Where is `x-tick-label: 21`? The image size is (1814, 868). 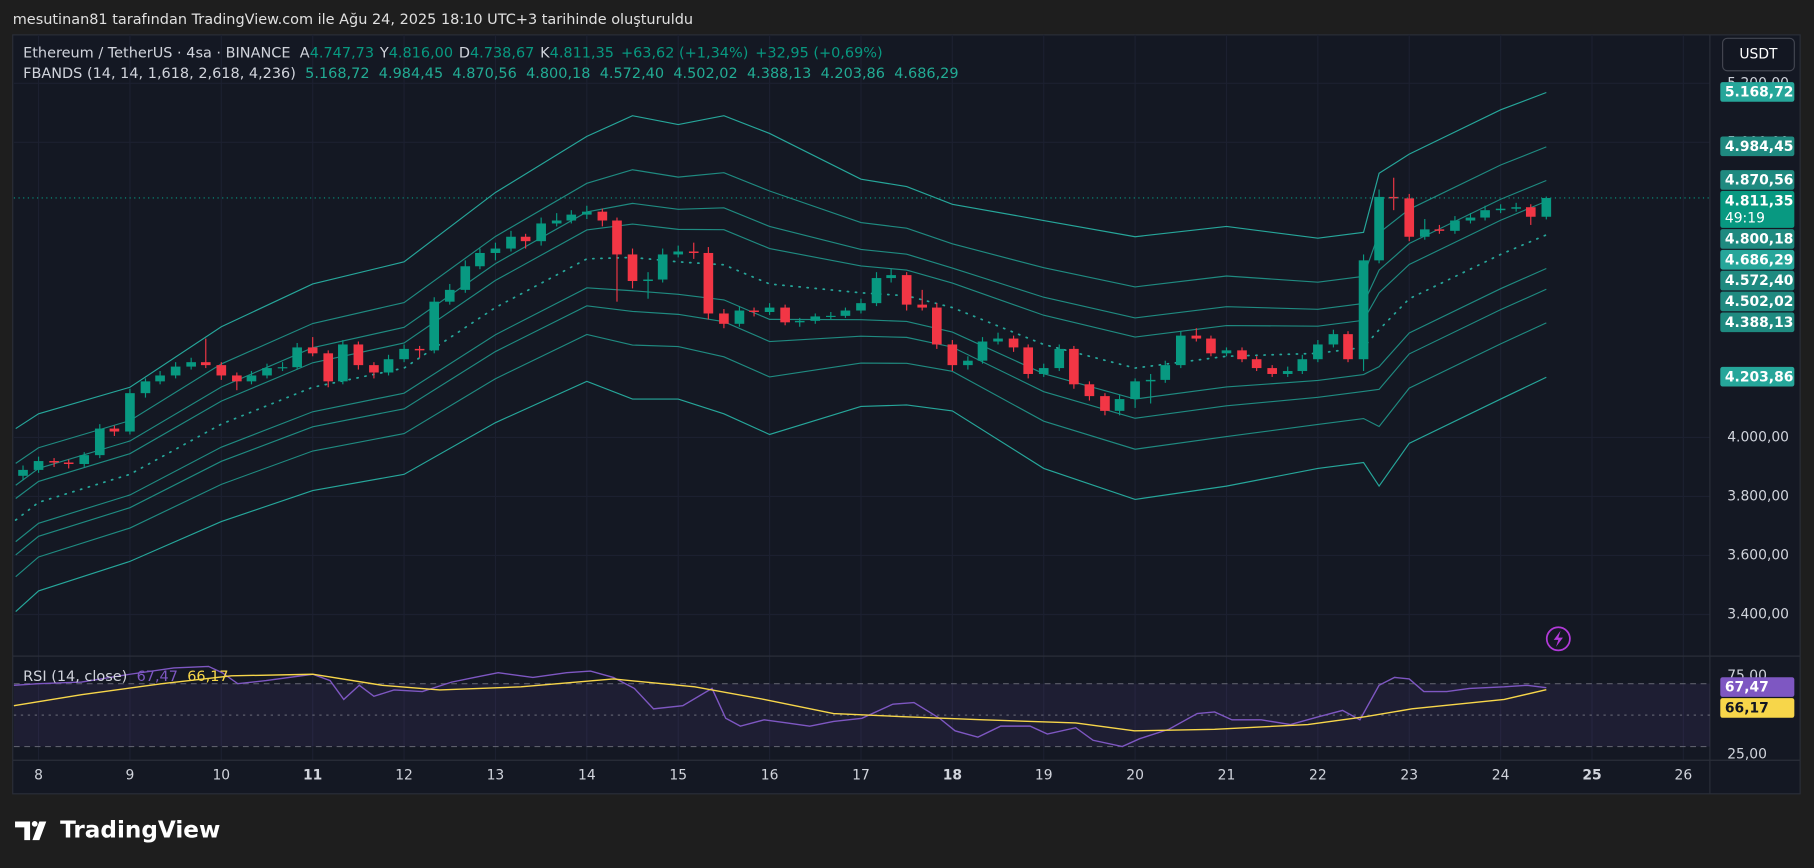 x-tick-label: 21 is located at coordinates (1227, 775).